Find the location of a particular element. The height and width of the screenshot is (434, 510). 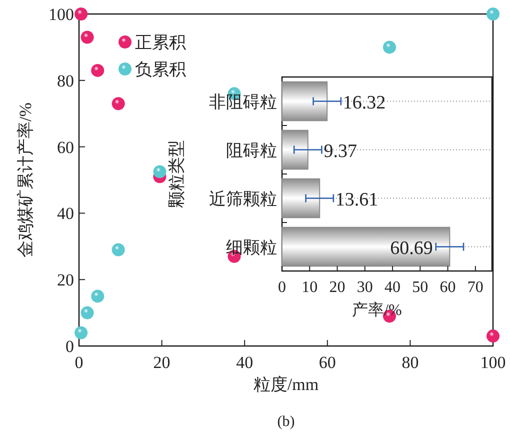

y-axis-title: 颗粒类型 is located at coordinates (176, 174).